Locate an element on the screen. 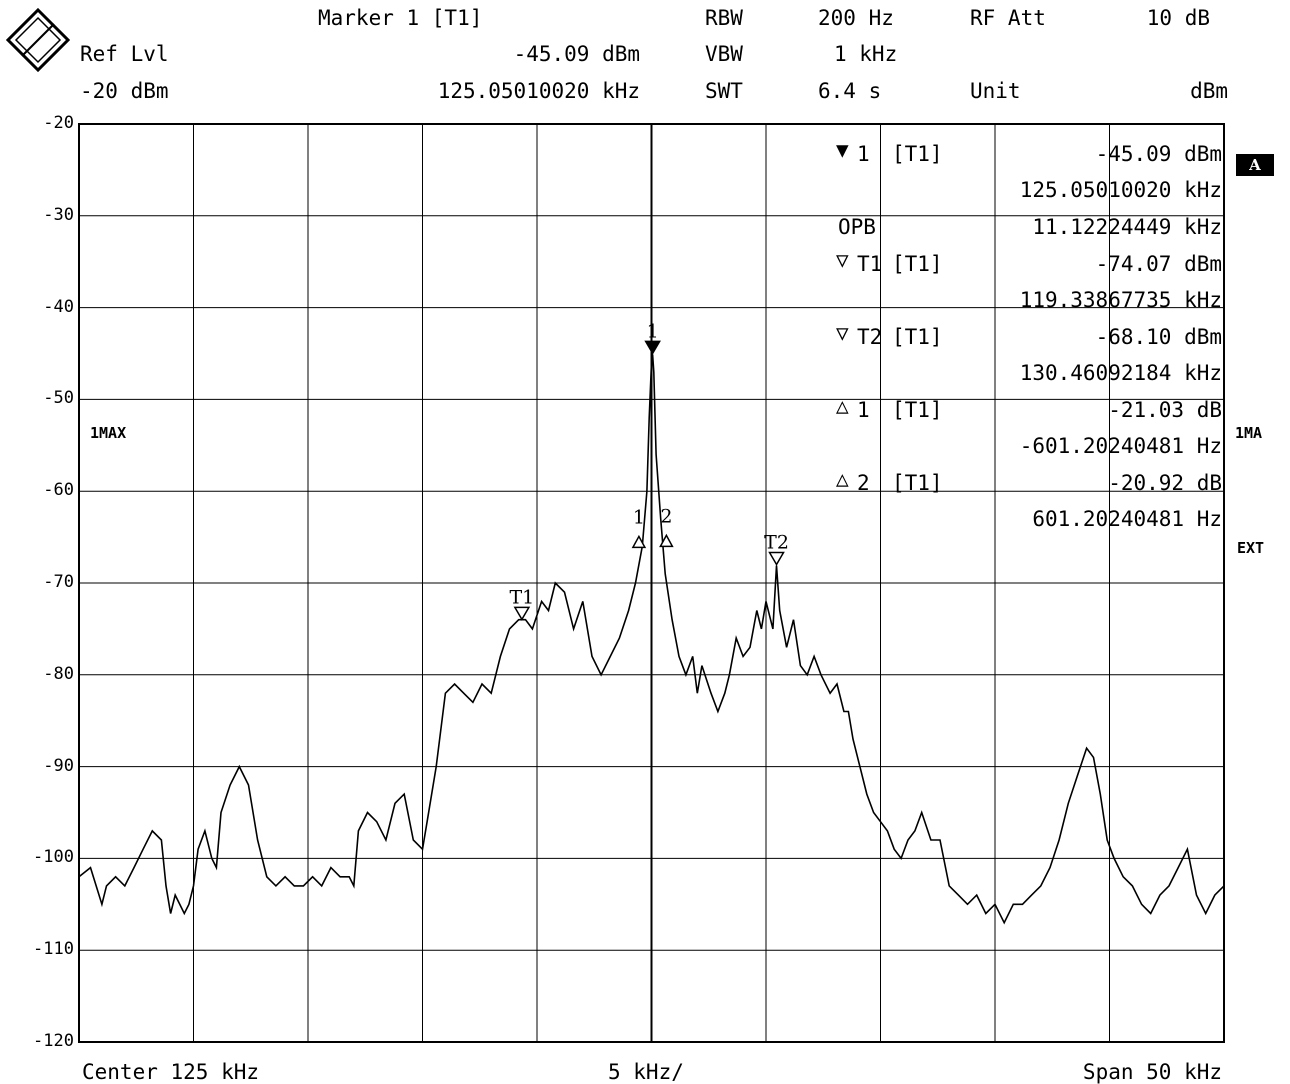 The width and height of the screenshot is (1290, 1084). marker-row-level: -45.09 dBm is located at coordinates (1158, 154).